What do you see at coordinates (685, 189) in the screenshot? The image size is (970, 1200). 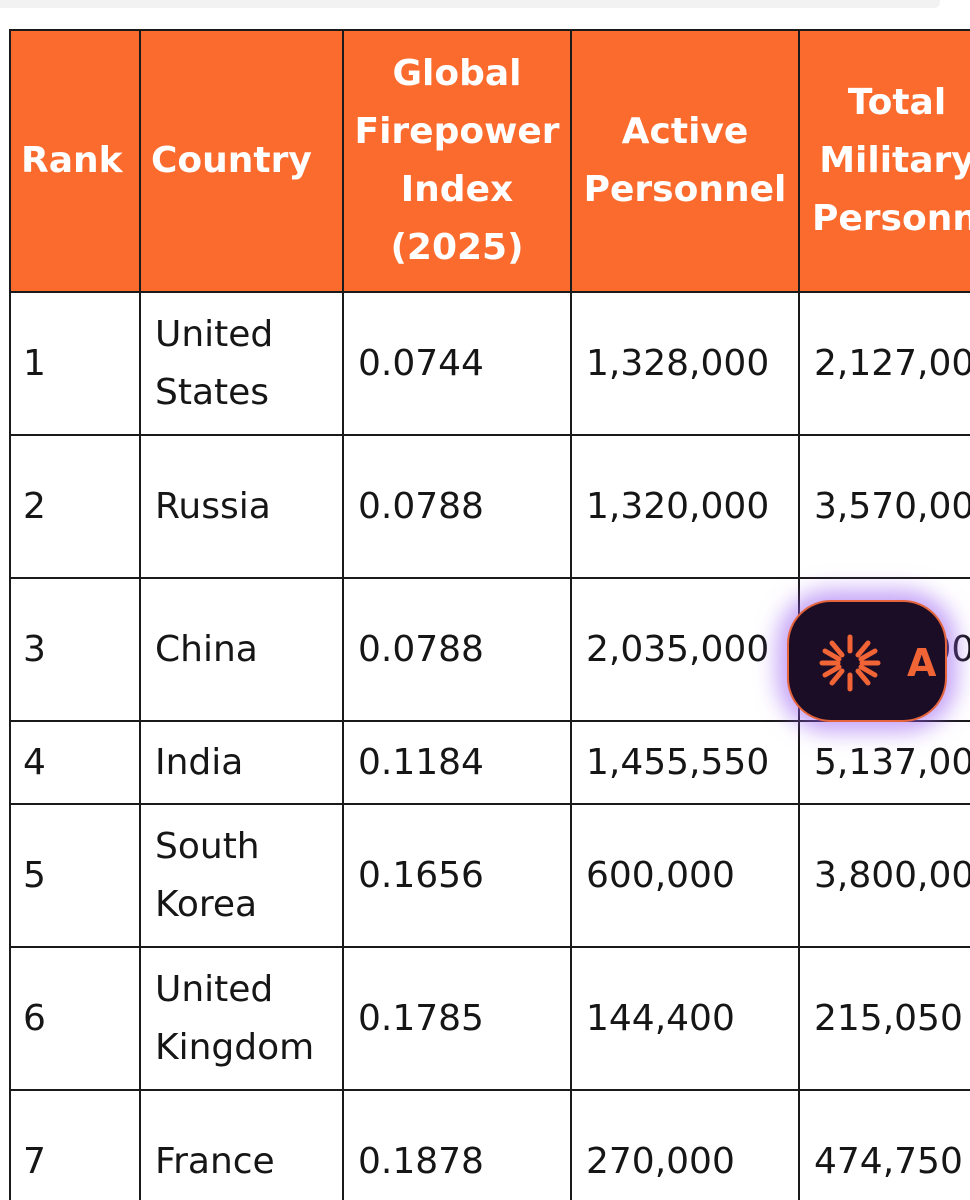 I see `header-active-line: Personnel` at bounding box center [685, 189].